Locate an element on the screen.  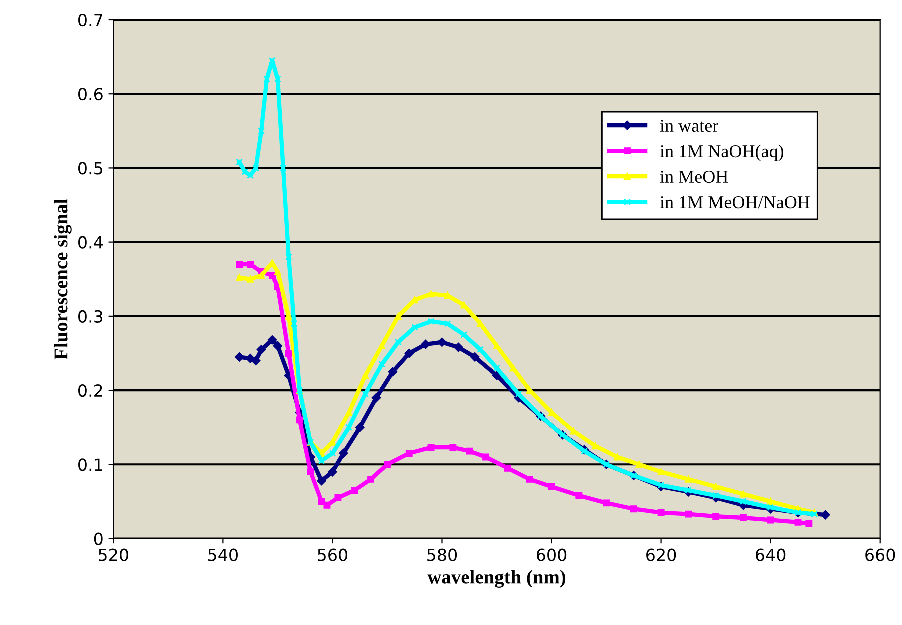
x-tick-label: 540 is located at coordinates (223, 555).